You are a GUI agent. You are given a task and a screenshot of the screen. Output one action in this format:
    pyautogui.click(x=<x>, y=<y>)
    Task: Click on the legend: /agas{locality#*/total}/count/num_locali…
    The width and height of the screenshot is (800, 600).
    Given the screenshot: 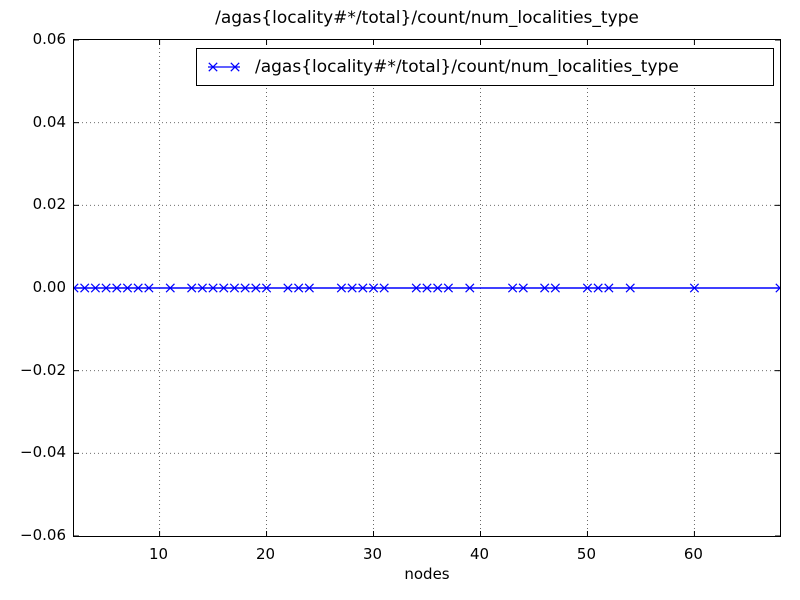 What is the action you would take?
    pyautogui.click(x=485, y=67)
    